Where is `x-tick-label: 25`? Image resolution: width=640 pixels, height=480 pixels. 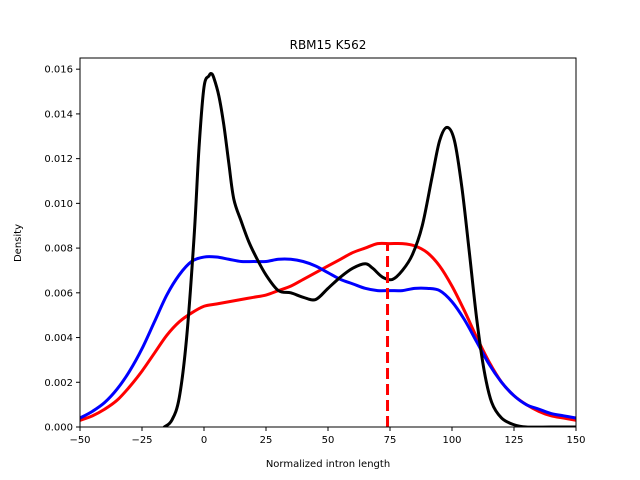
x-tick-label: 25 is located at coordinates (266, 440).